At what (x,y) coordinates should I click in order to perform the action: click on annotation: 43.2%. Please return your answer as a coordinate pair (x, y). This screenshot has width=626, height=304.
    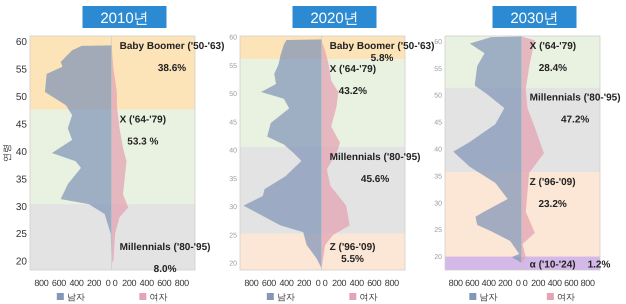
    Looking at the image, I should click on (353, 92).